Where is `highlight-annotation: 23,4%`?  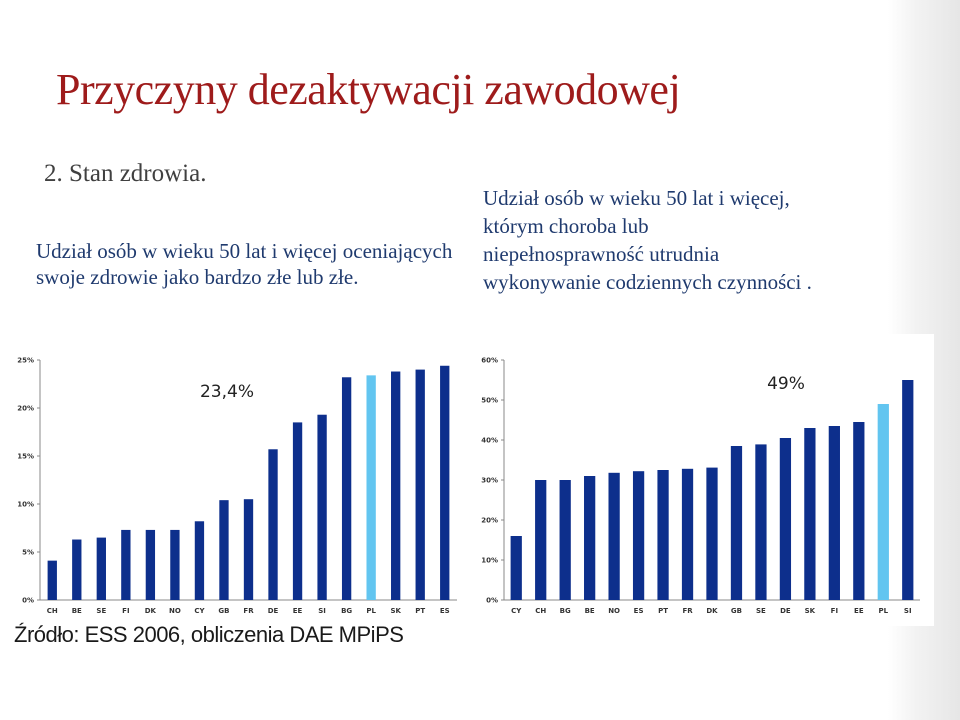 highlight-annotation: 23,4% is located at coordinates (227, 392).